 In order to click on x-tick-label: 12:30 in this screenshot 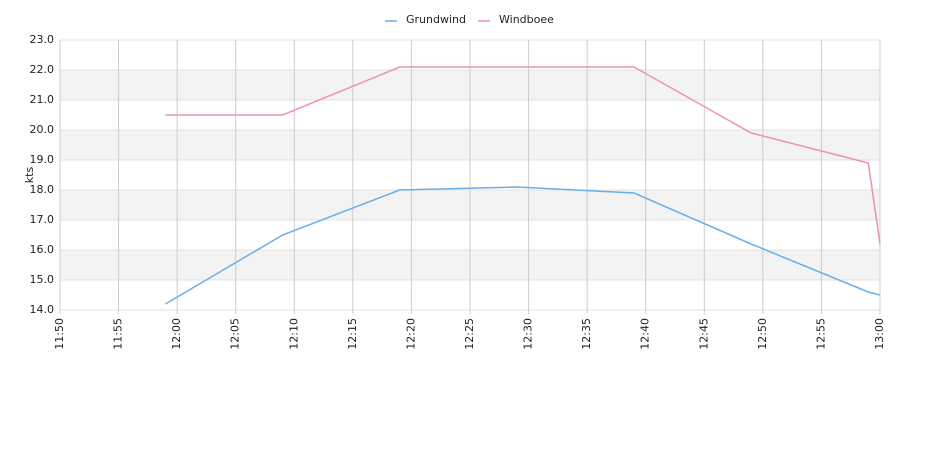, I will do `click(528, 334)`.